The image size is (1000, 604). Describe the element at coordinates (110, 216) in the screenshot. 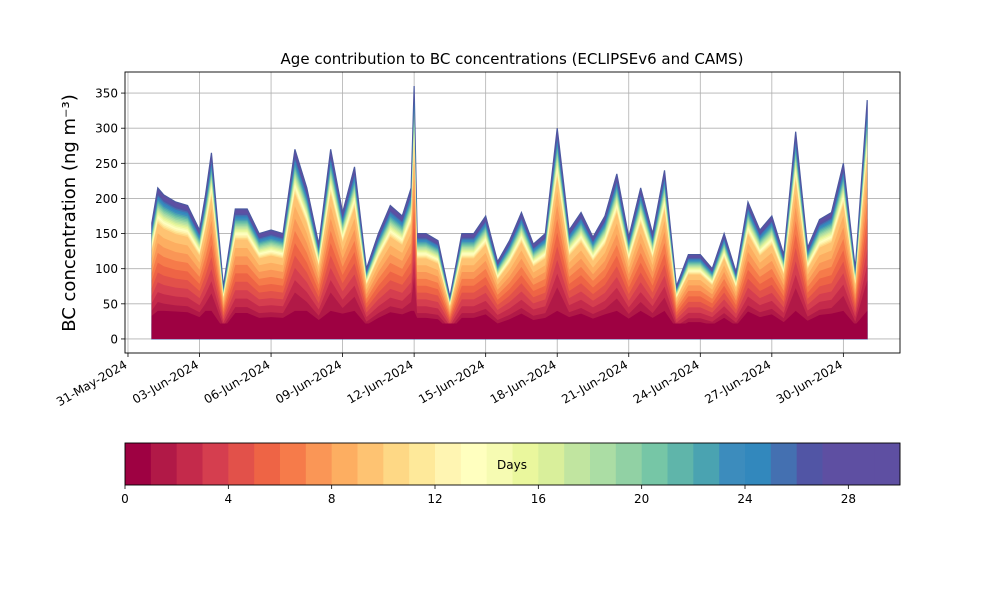

I see `y-axis: 0 50 100 150 200 250 300 350` at that location.